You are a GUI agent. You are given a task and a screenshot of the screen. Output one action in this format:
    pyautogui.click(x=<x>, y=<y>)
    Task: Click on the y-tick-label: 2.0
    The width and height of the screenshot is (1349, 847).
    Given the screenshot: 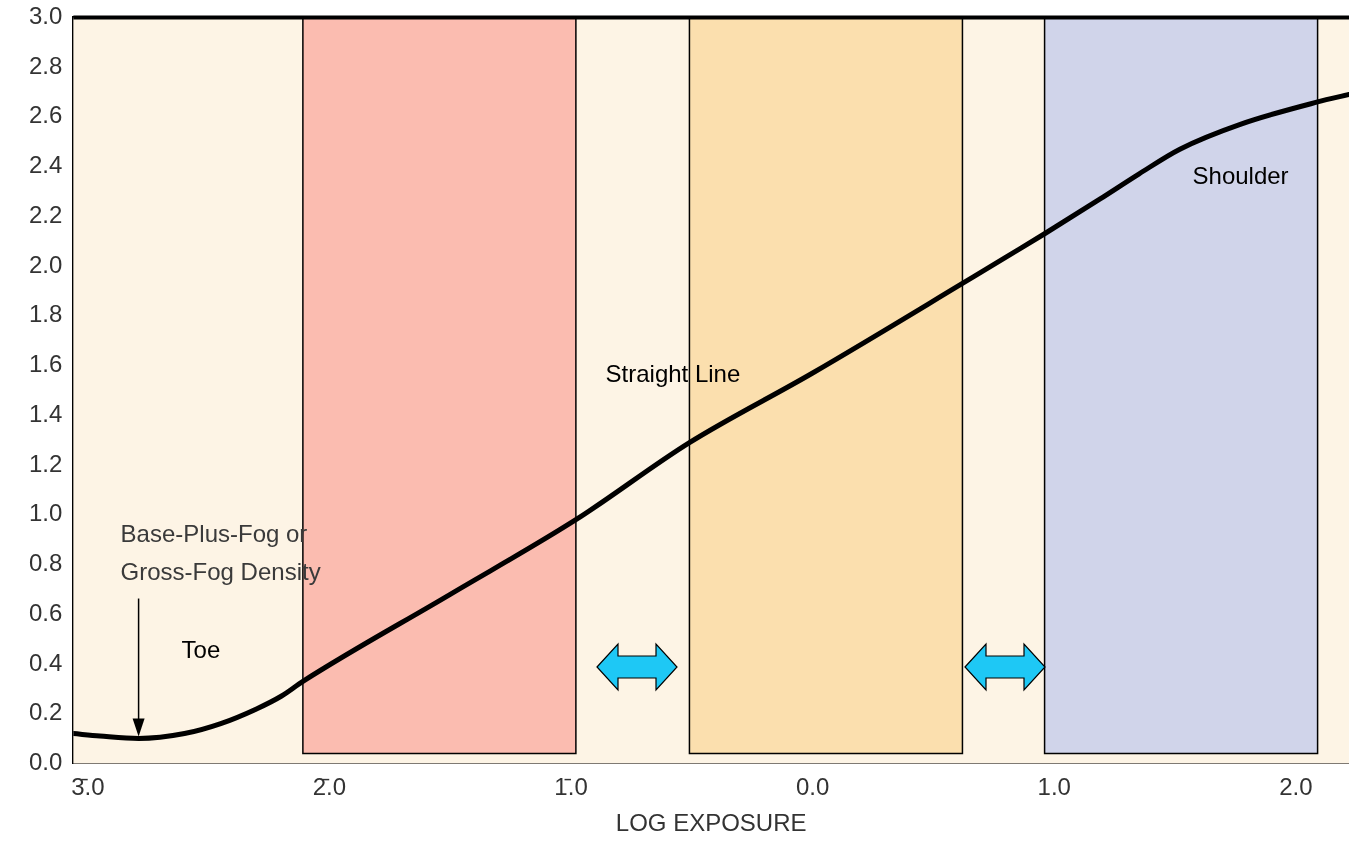 What is the action you would take?
    pyautogui.click(x=45, y=264)
    